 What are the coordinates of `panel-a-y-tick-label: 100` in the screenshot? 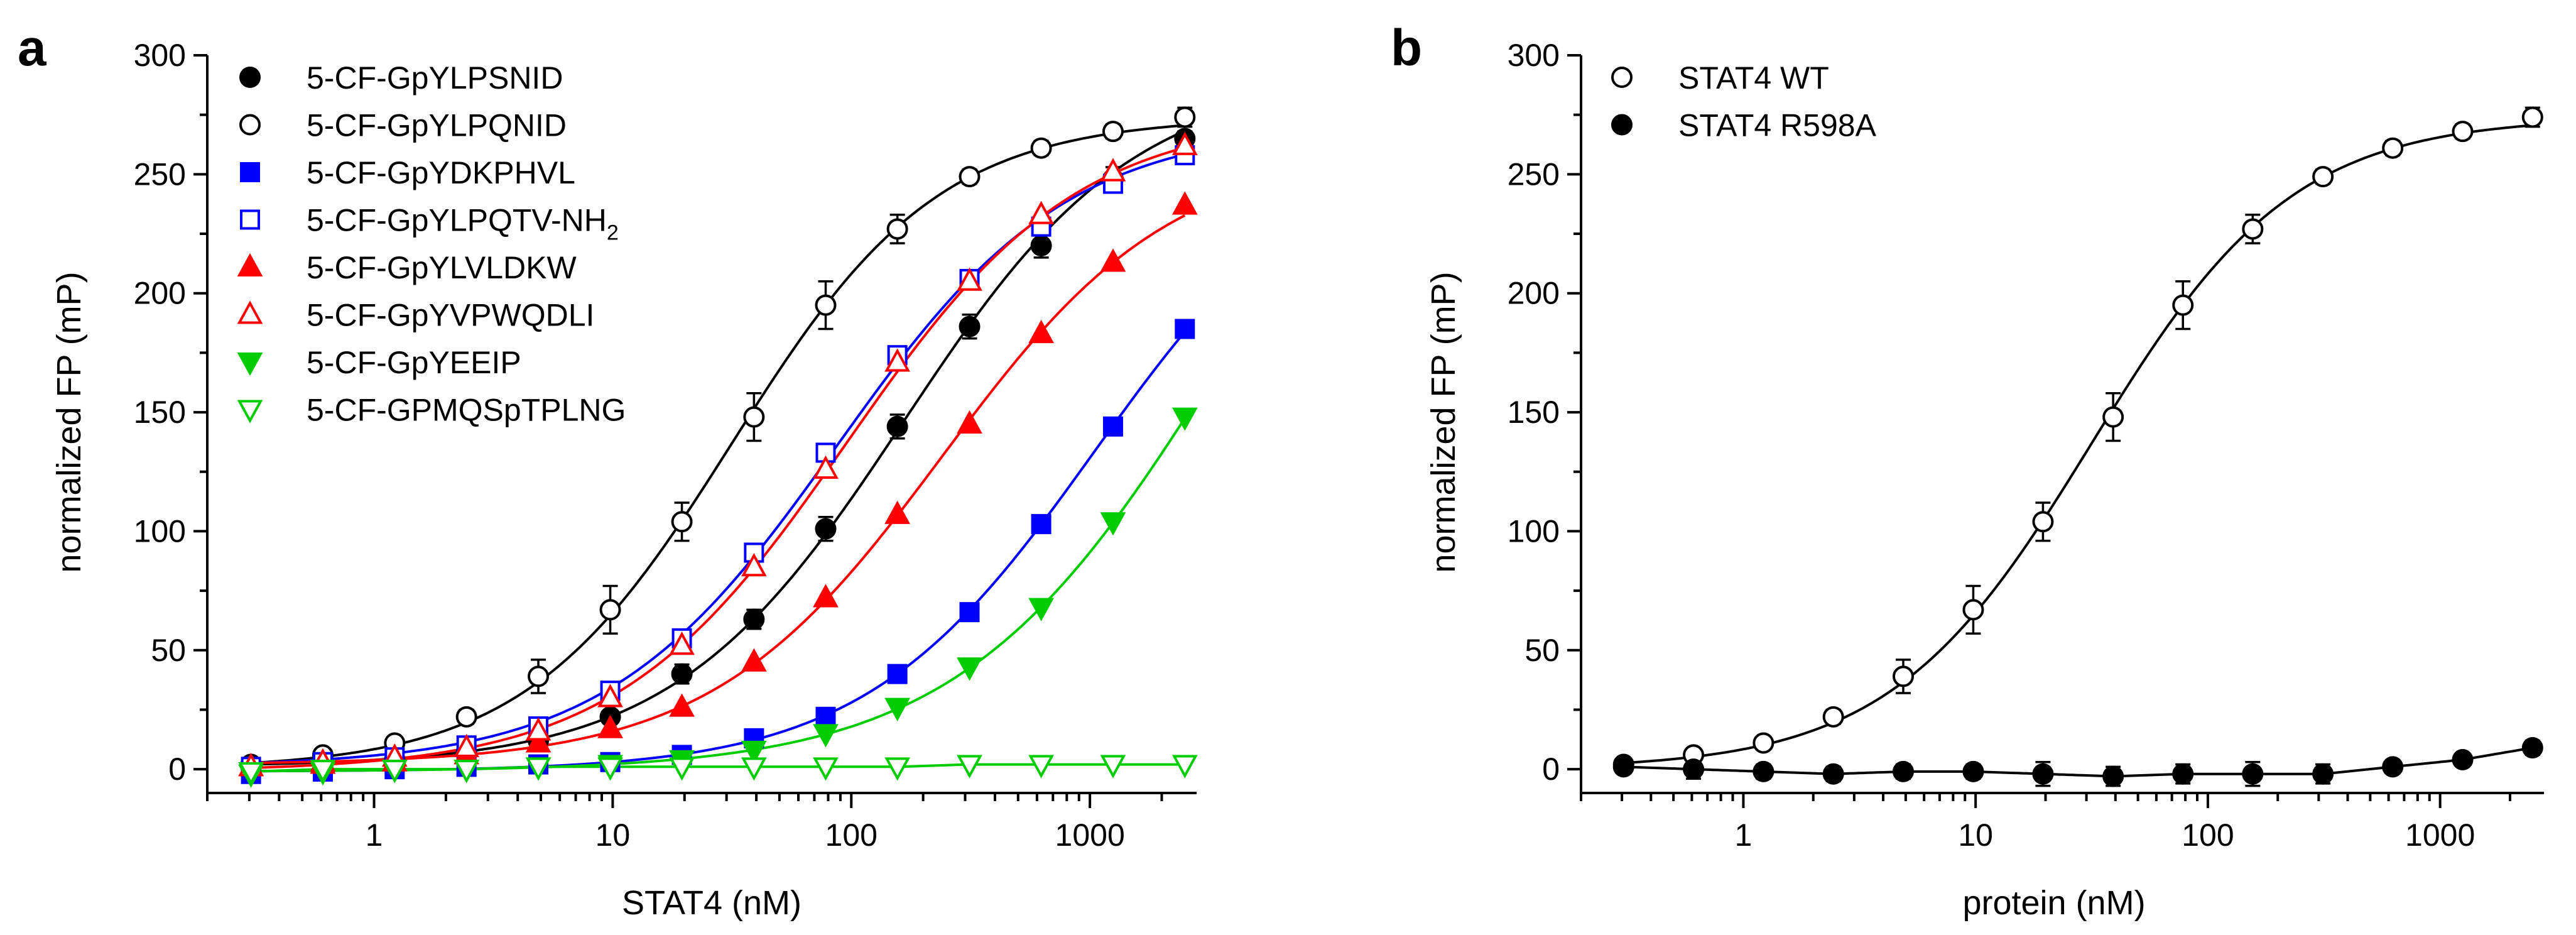 It's located at (160, 531).